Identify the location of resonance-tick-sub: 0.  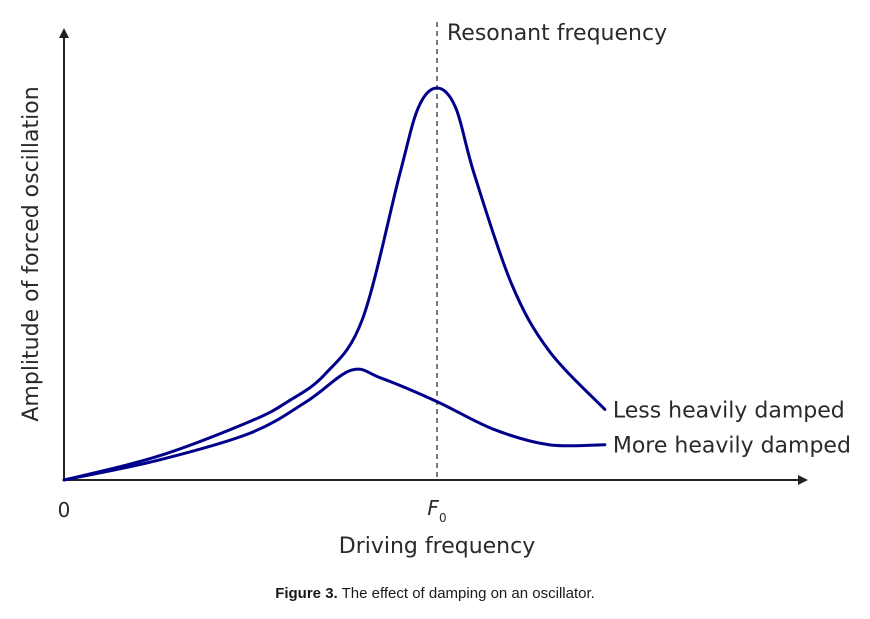
(443, 518).